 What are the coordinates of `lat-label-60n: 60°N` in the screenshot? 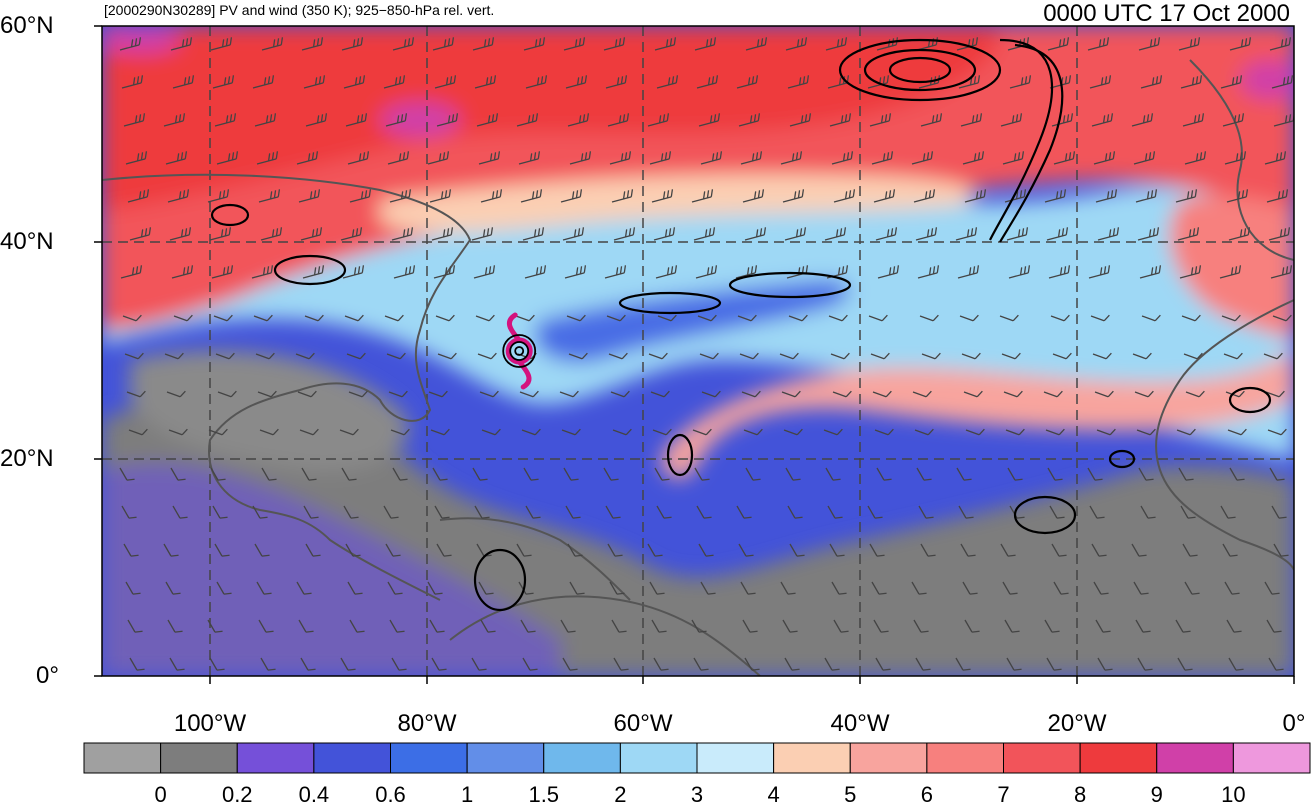 It's located at (27, 25).